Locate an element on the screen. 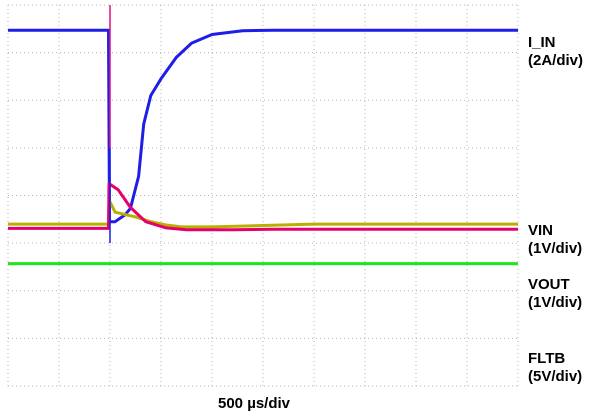 Image resolution: width=611 pixels, height=420 pixels. vout-label: VOUT is located at coordinates (549, 284).